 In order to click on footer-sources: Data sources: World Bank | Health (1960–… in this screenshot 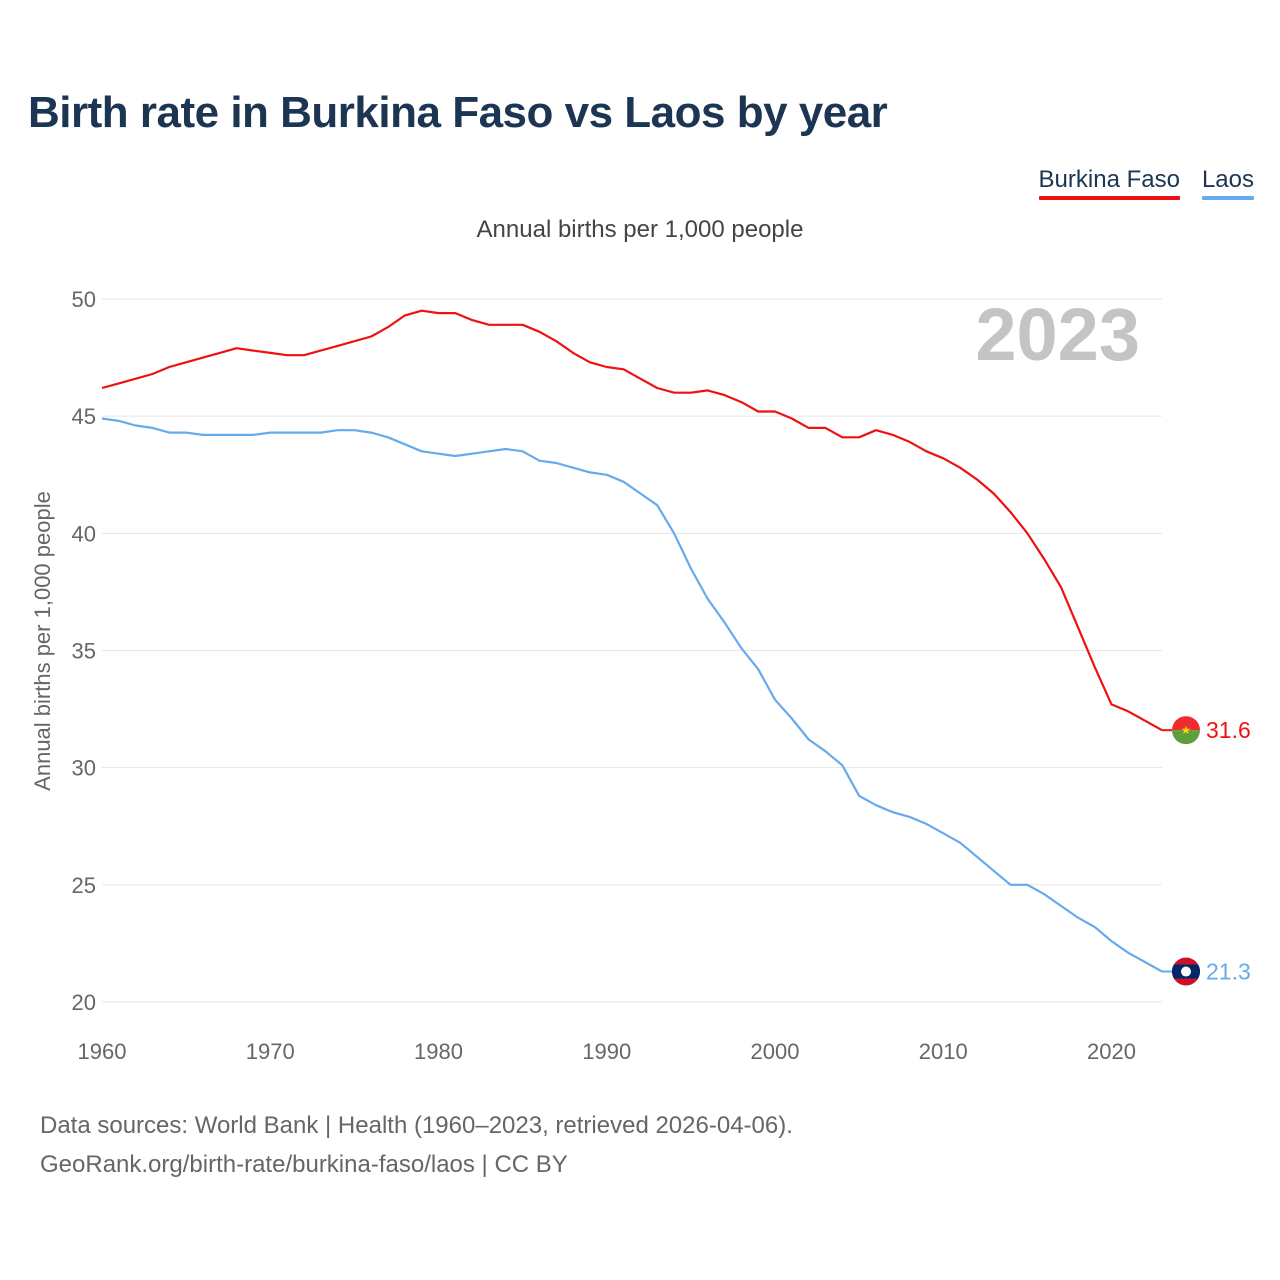, I will do `click(416, 1125)`.